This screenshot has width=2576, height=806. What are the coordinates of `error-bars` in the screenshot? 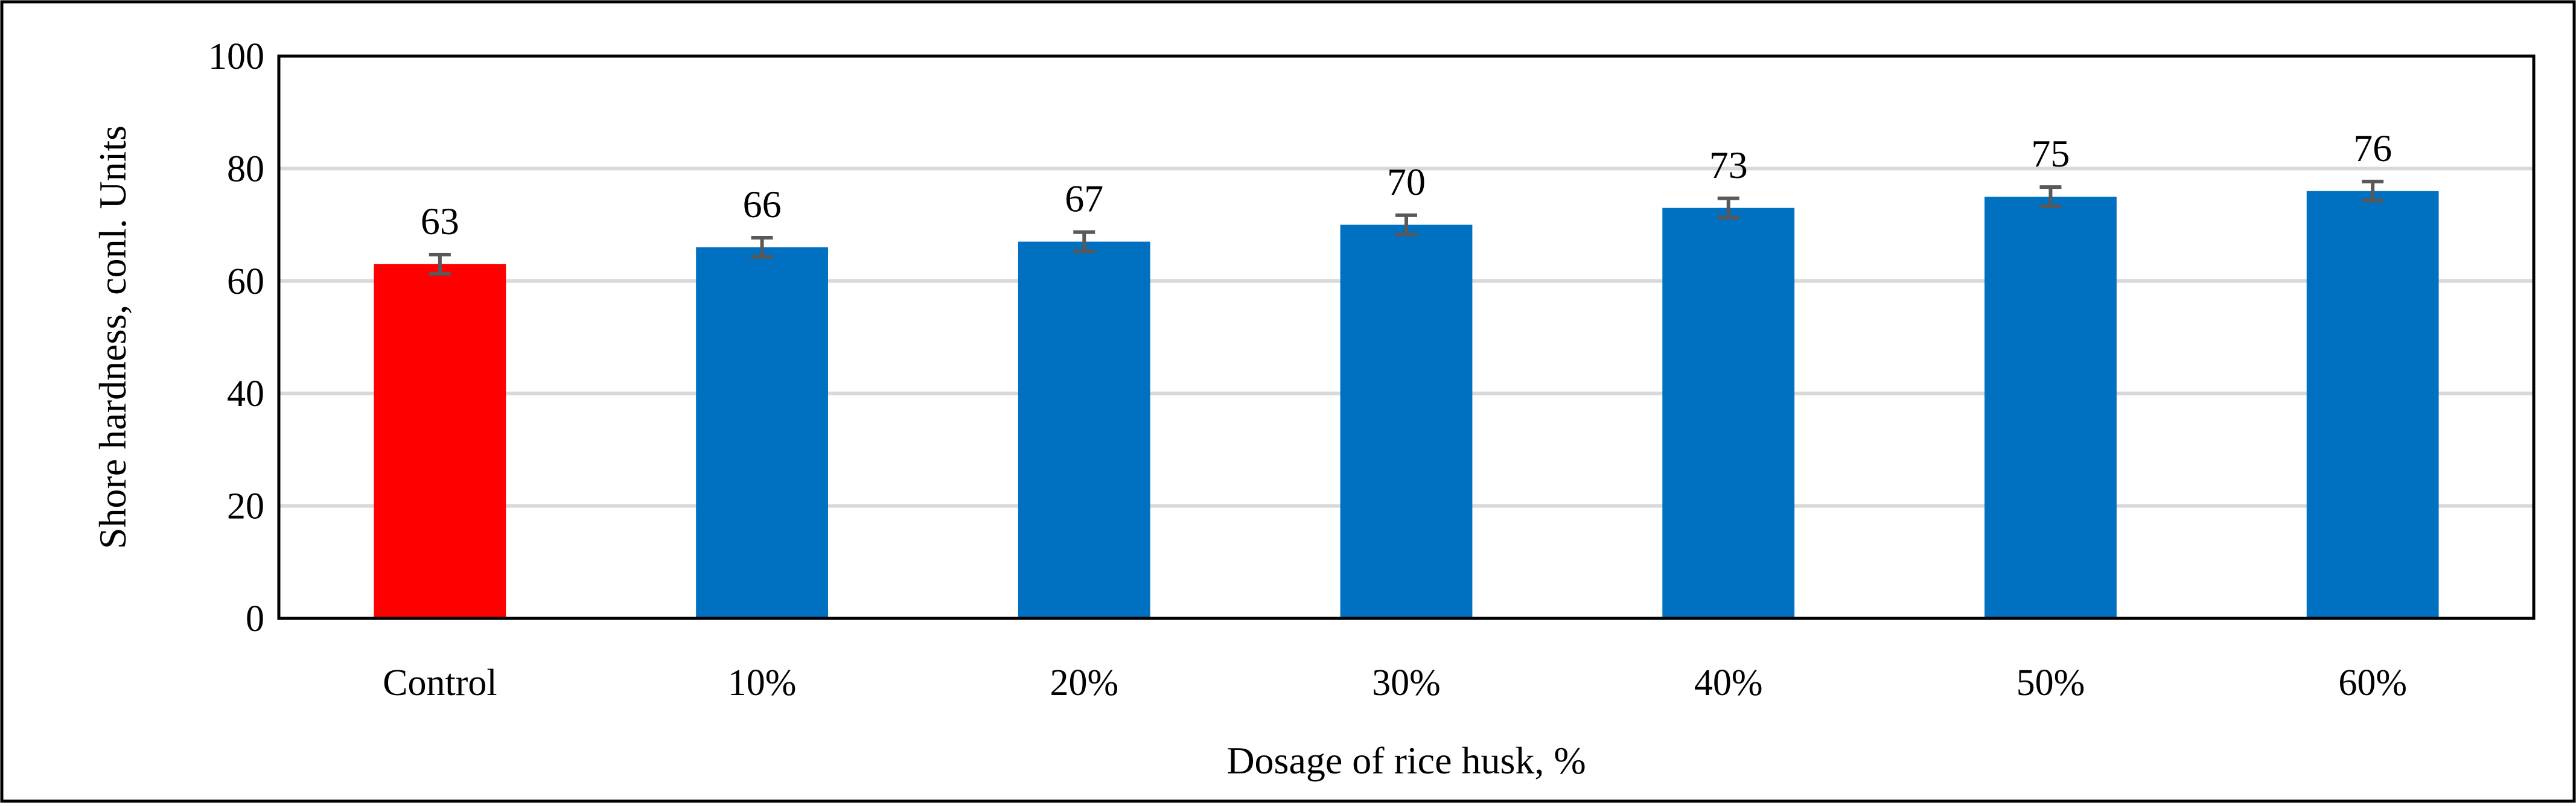 It's located at (1406, 228).